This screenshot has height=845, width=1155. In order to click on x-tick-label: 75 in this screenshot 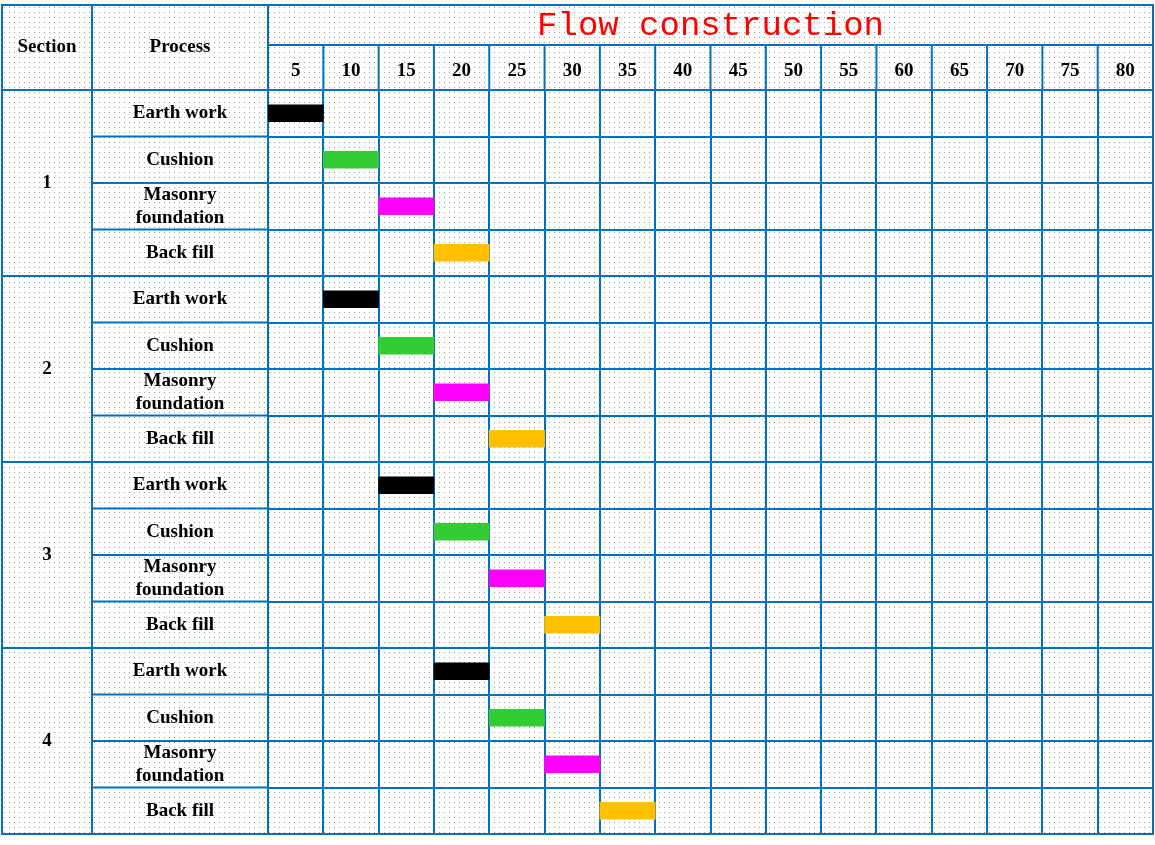, I will do `click(1070, 69)`.